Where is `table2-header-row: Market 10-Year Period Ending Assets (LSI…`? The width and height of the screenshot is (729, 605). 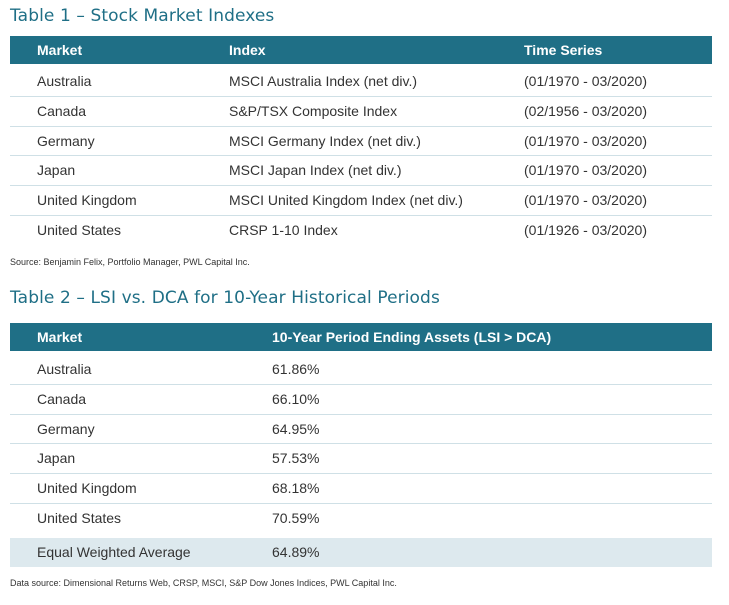
table2-header-row: Market 10-Year Period Ending Assets (LSI… is located at coordinates (361, 337).